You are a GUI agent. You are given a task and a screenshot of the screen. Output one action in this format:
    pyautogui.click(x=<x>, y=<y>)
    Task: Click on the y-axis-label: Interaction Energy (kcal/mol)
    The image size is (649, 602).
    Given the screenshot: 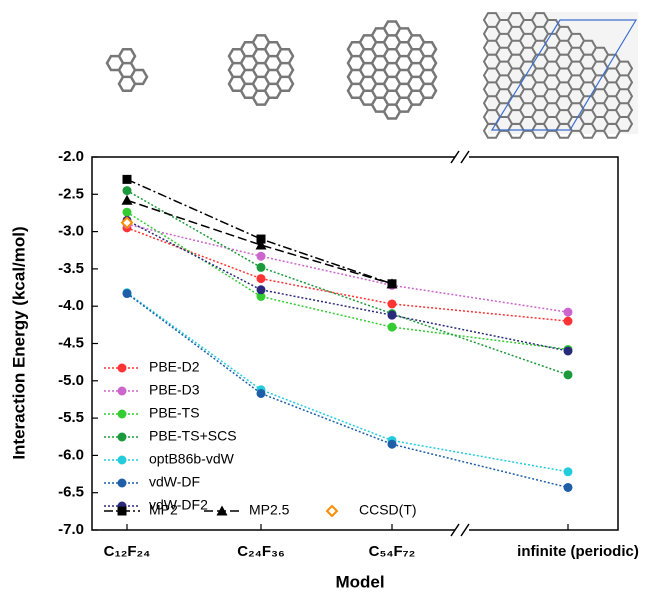 What is the action you would take?
    pyautogui.click(x=18, y=342)
    